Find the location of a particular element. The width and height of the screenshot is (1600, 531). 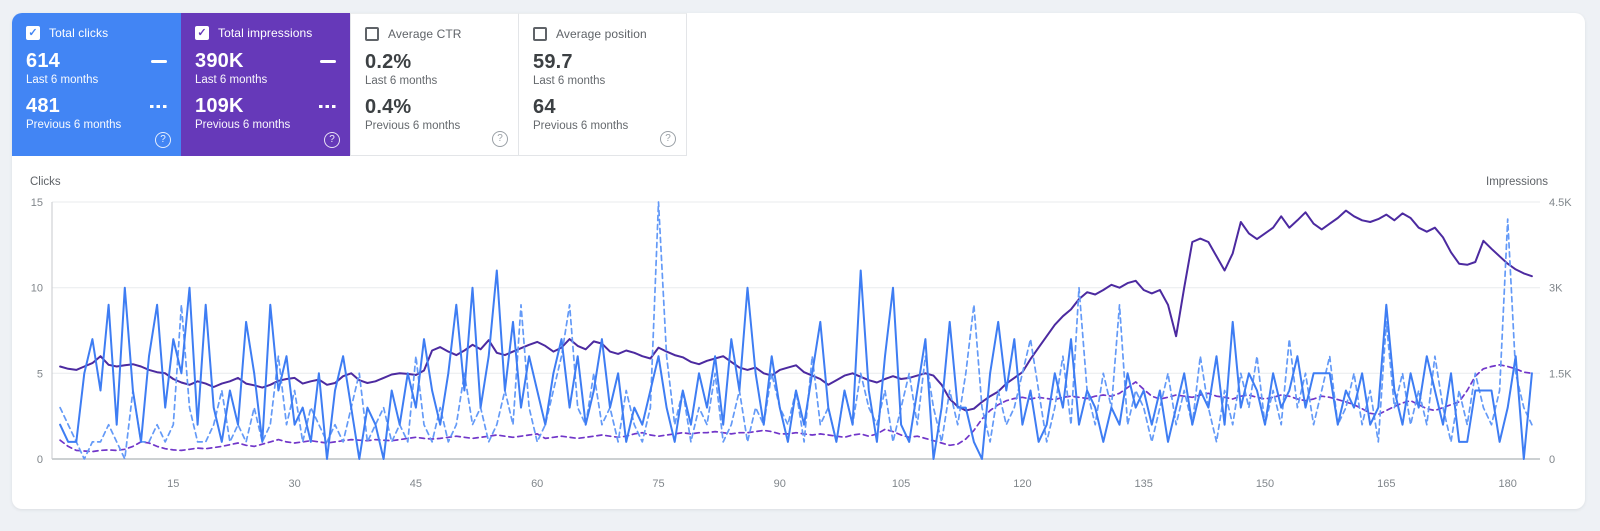

previous-value: 0.4% is located at coordinates (388, 107).